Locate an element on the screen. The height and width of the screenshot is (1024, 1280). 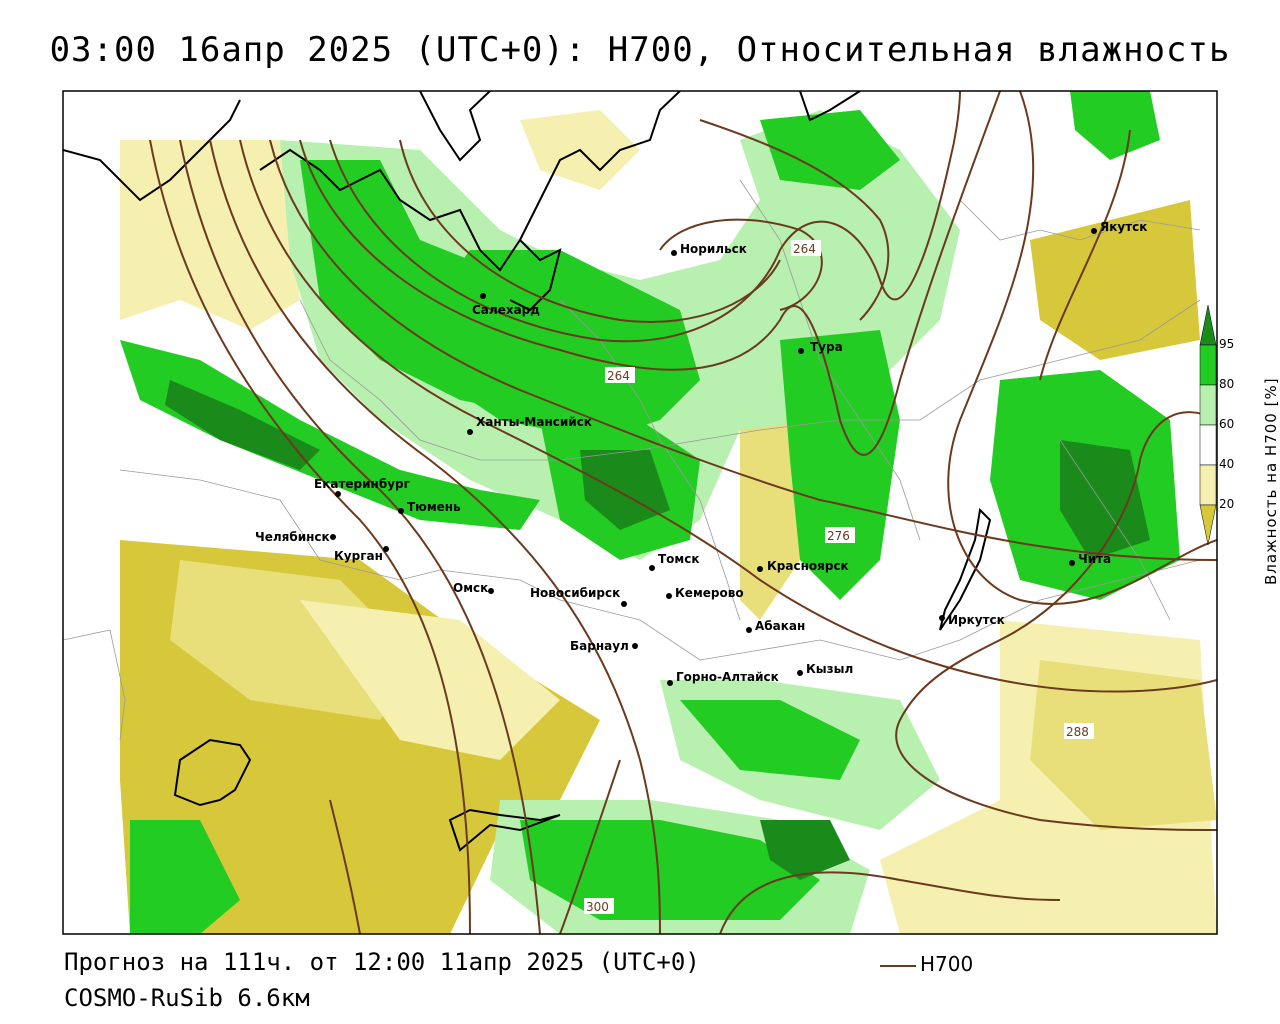
city-label: Ханты-Мансийск is located at coordinates (534, 422).